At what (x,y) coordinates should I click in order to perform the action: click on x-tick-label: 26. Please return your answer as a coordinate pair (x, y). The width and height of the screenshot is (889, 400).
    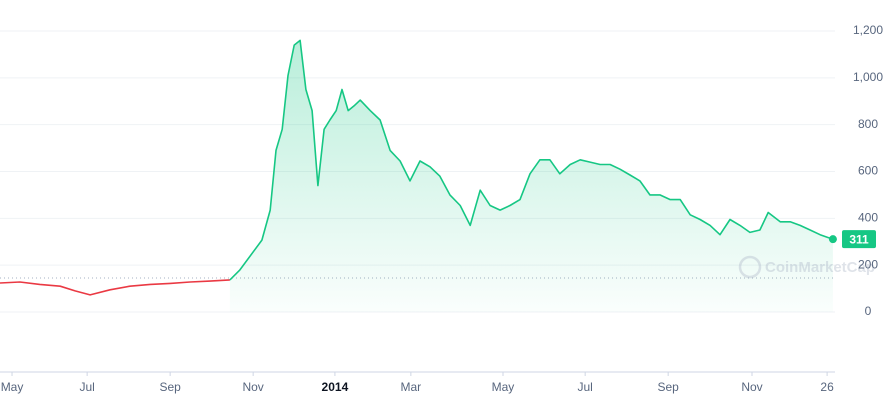
    Looking at the image, I should click on (827, 387).